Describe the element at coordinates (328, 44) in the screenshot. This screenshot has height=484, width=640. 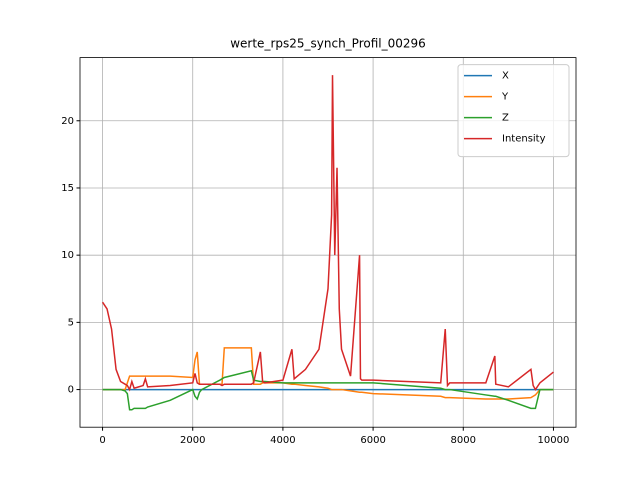
I see `chart-title: werte_rps25_synch_Profil_00296` at that location.